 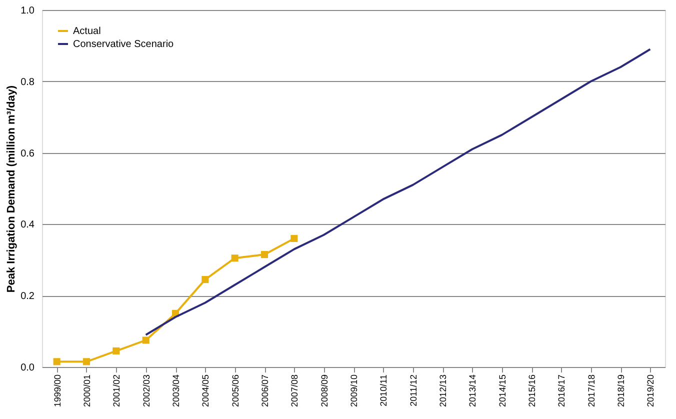 I want to click on x-tick-label: 2009/10, so click(x=354, y=391).